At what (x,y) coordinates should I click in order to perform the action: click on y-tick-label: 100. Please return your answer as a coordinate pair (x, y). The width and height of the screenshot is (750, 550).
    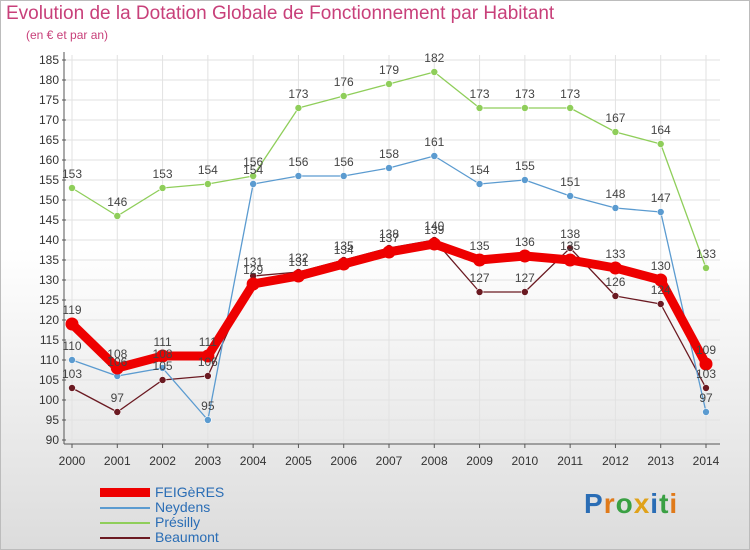
    Looking at the image, I should click on (49, 400).